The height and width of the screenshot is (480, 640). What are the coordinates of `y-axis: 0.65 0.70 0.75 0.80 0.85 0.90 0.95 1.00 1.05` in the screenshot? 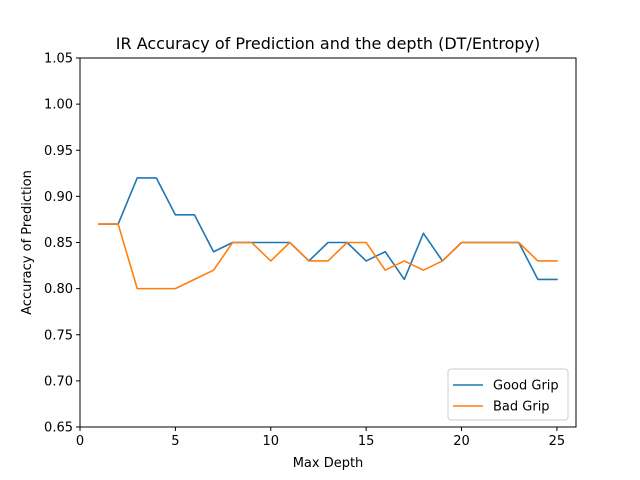 It's located at (62, 244).